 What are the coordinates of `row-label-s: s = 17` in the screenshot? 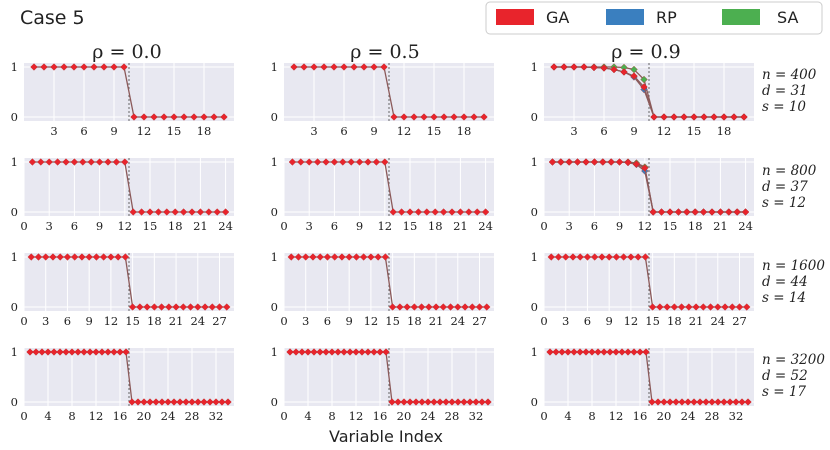 It's located at (784, 392).